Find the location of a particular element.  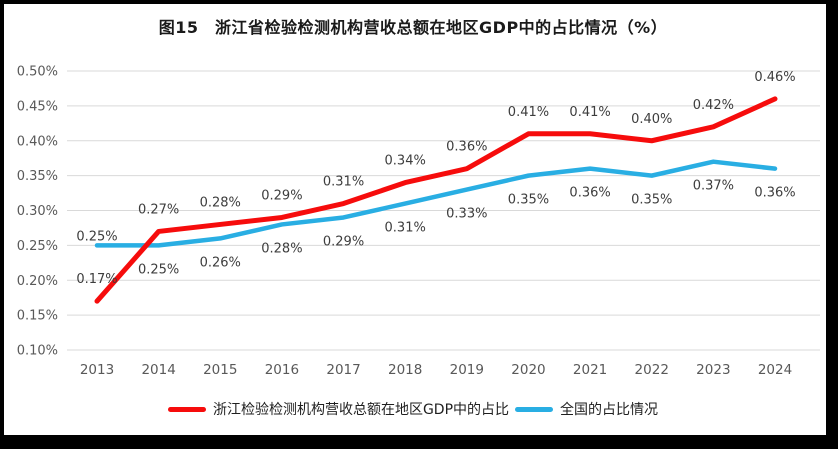

y-tick-label: 0.15% is located at coordinates (37, 316).